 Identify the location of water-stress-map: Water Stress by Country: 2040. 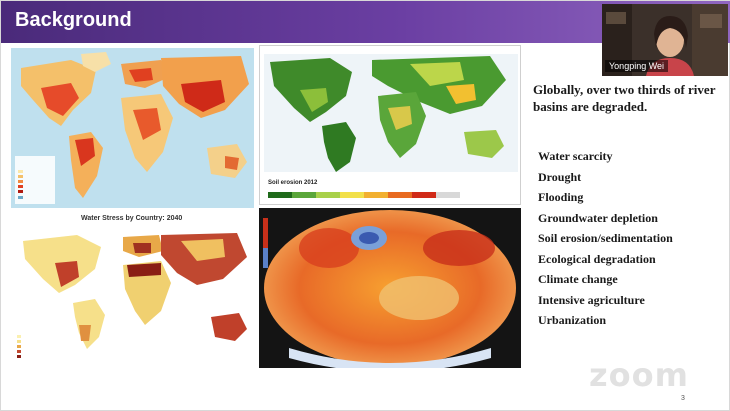
(132, 293).